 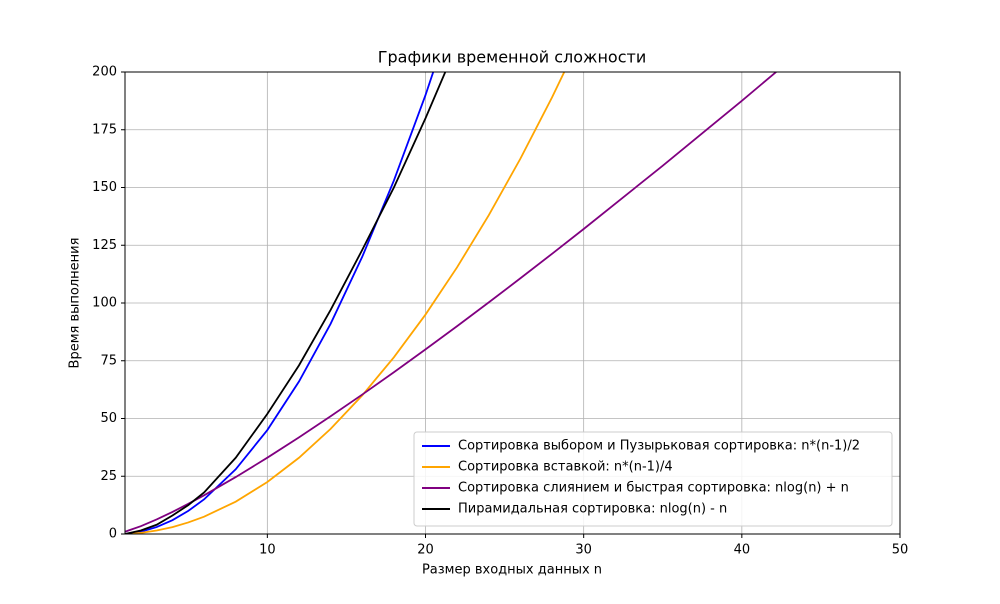 I want to click on x-tick-label: 50, so click(x=900, y=550).